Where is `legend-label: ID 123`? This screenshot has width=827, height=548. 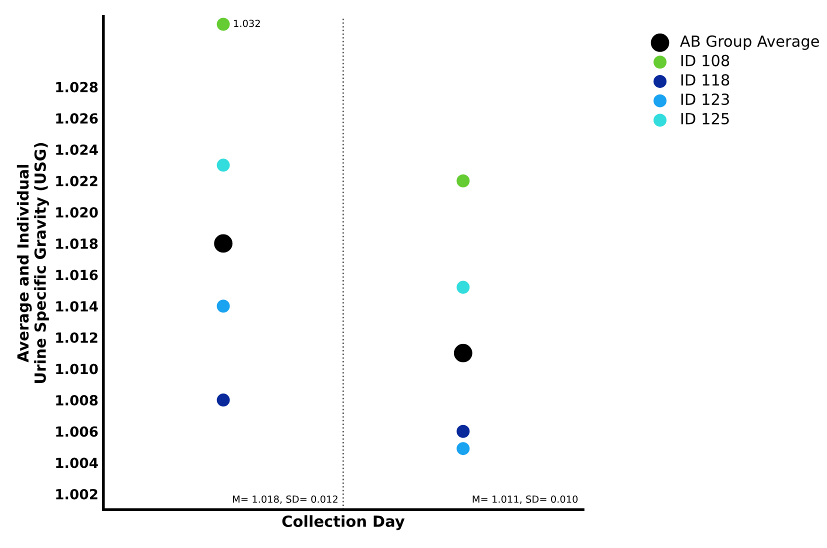
legend-label: ID 123 is located at coordinates (705, 100).